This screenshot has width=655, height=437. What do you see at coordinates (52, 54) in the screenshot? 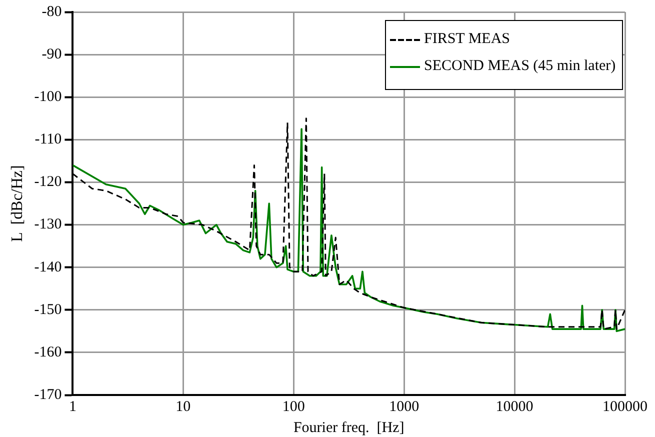
I see `y-tick-label: -90` at bounding box center [52, 54].